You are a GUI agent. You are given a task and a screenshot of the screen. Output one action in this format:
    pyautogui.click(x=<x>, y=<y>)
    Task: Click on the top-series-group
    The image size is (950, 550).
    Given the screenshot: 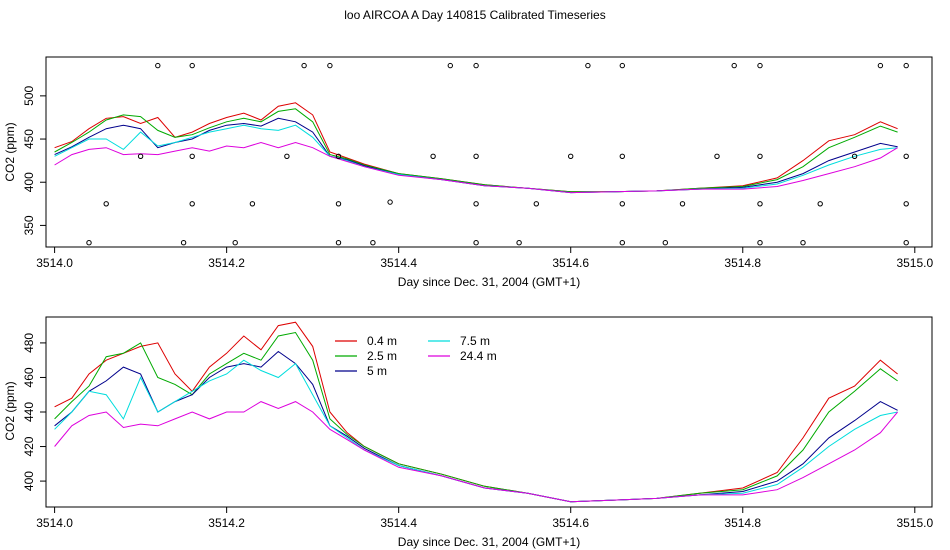 What is the action you would take?
    pyautogui.click(x=476, y=148)
    